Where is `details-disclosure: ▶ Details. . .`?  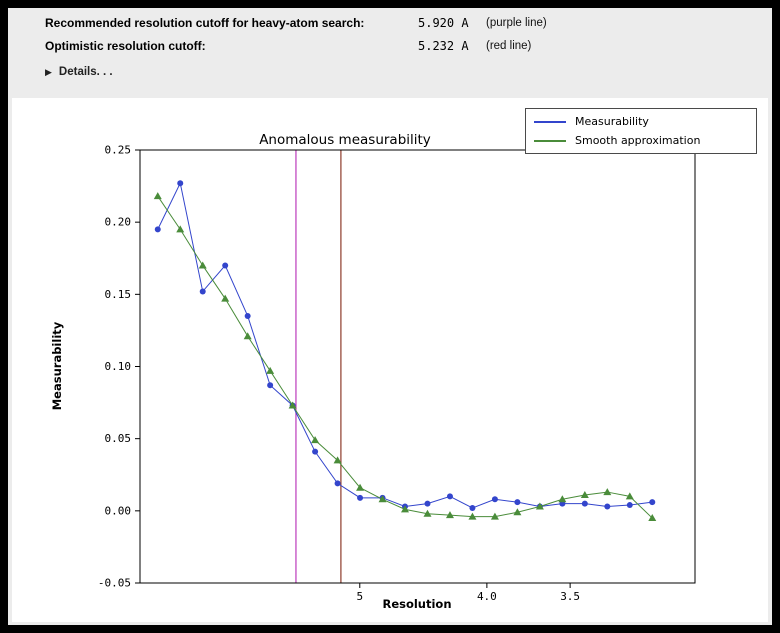 details-disclosure: ▶ Details. . . is located at coordinates (79, 72).